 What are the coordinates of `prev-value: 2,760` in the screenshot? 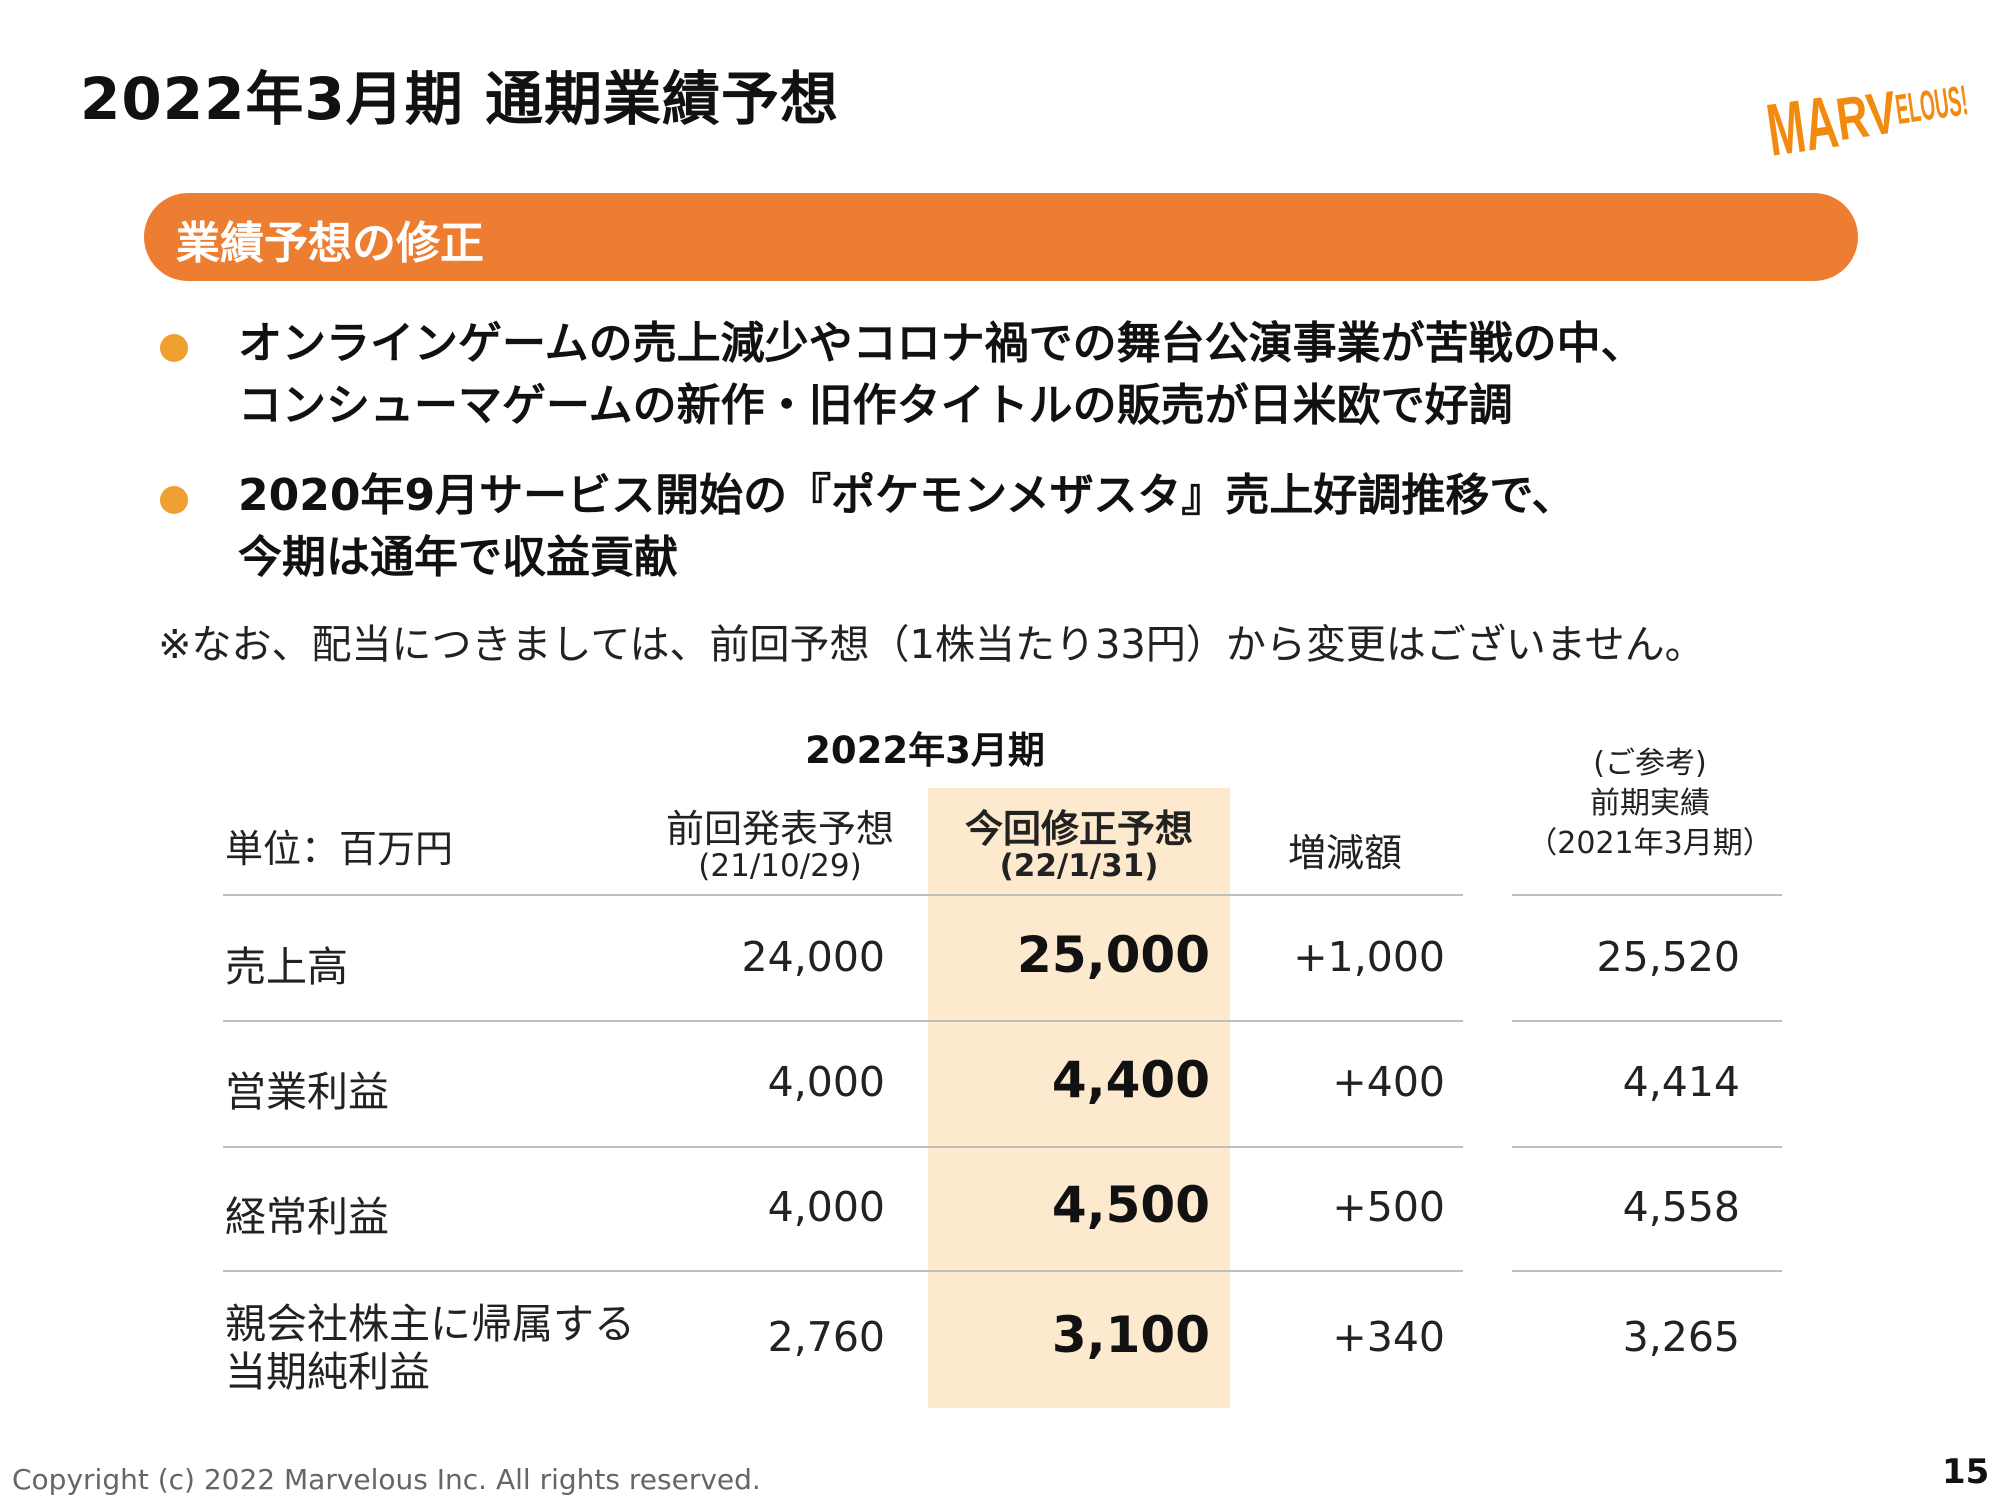 It's located at (826, 1337).